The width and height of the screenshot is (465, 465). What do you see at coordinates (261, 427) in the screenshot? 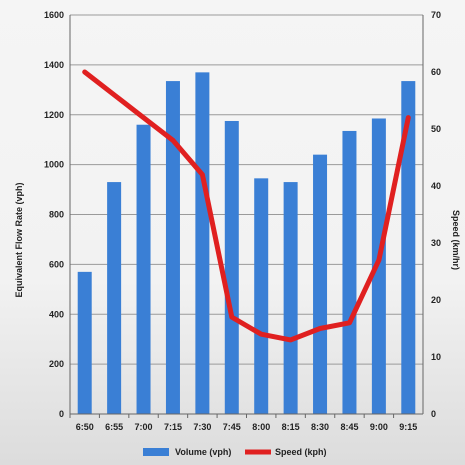
I see `x-tick-label: 8:00` at bounding box center [261, 427].